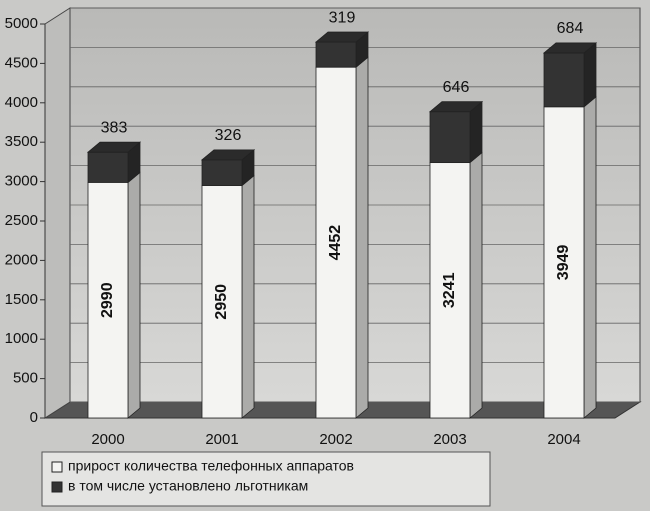 The image size is (650, 511). I want to click on value-label: 3241, so click(449, 290).